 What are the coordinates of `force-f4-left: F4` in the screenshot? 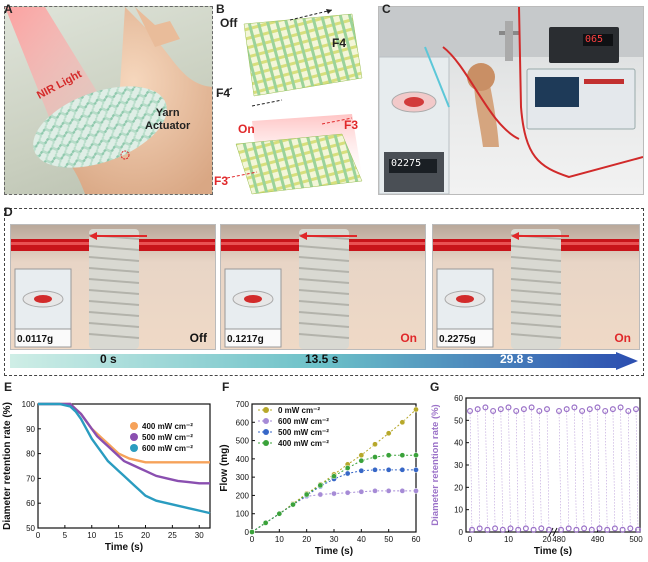 It's located at (223, 93).